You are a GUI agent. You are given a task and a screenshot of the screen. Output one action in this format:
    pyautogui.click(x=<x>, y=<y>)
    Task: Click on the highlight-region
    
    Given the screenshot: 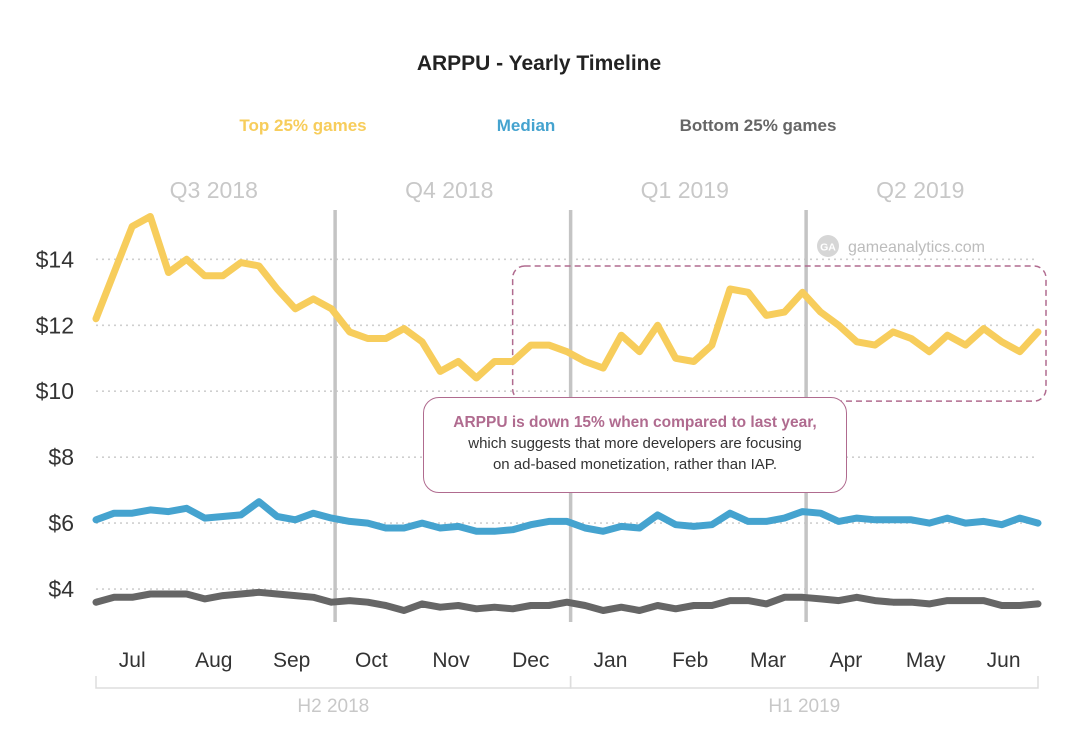 What is the action you would take?
    pyautogui.click(x=779, y=333)
    